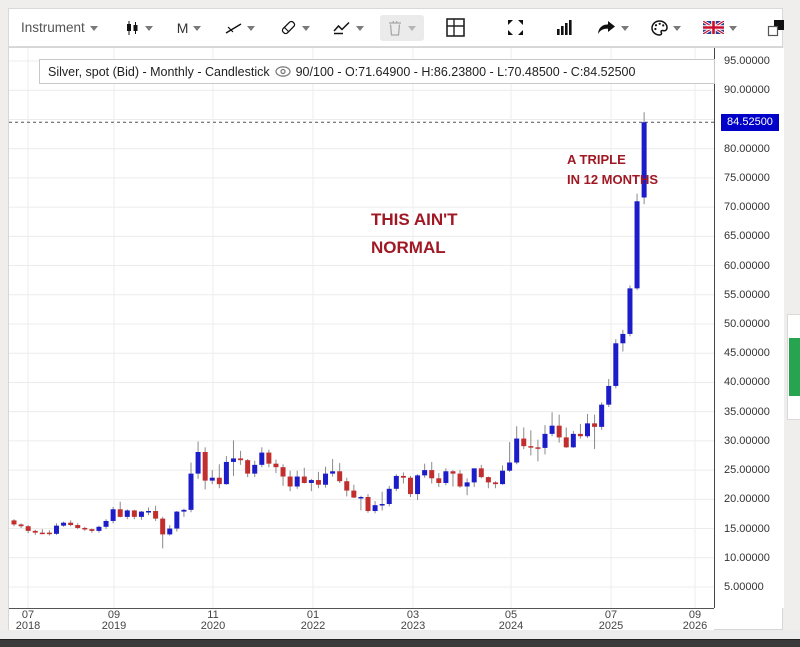  Describe the element at coordinates (747, 294) in the screenshot. I see `price-axis-label: 55.00000` at that location.